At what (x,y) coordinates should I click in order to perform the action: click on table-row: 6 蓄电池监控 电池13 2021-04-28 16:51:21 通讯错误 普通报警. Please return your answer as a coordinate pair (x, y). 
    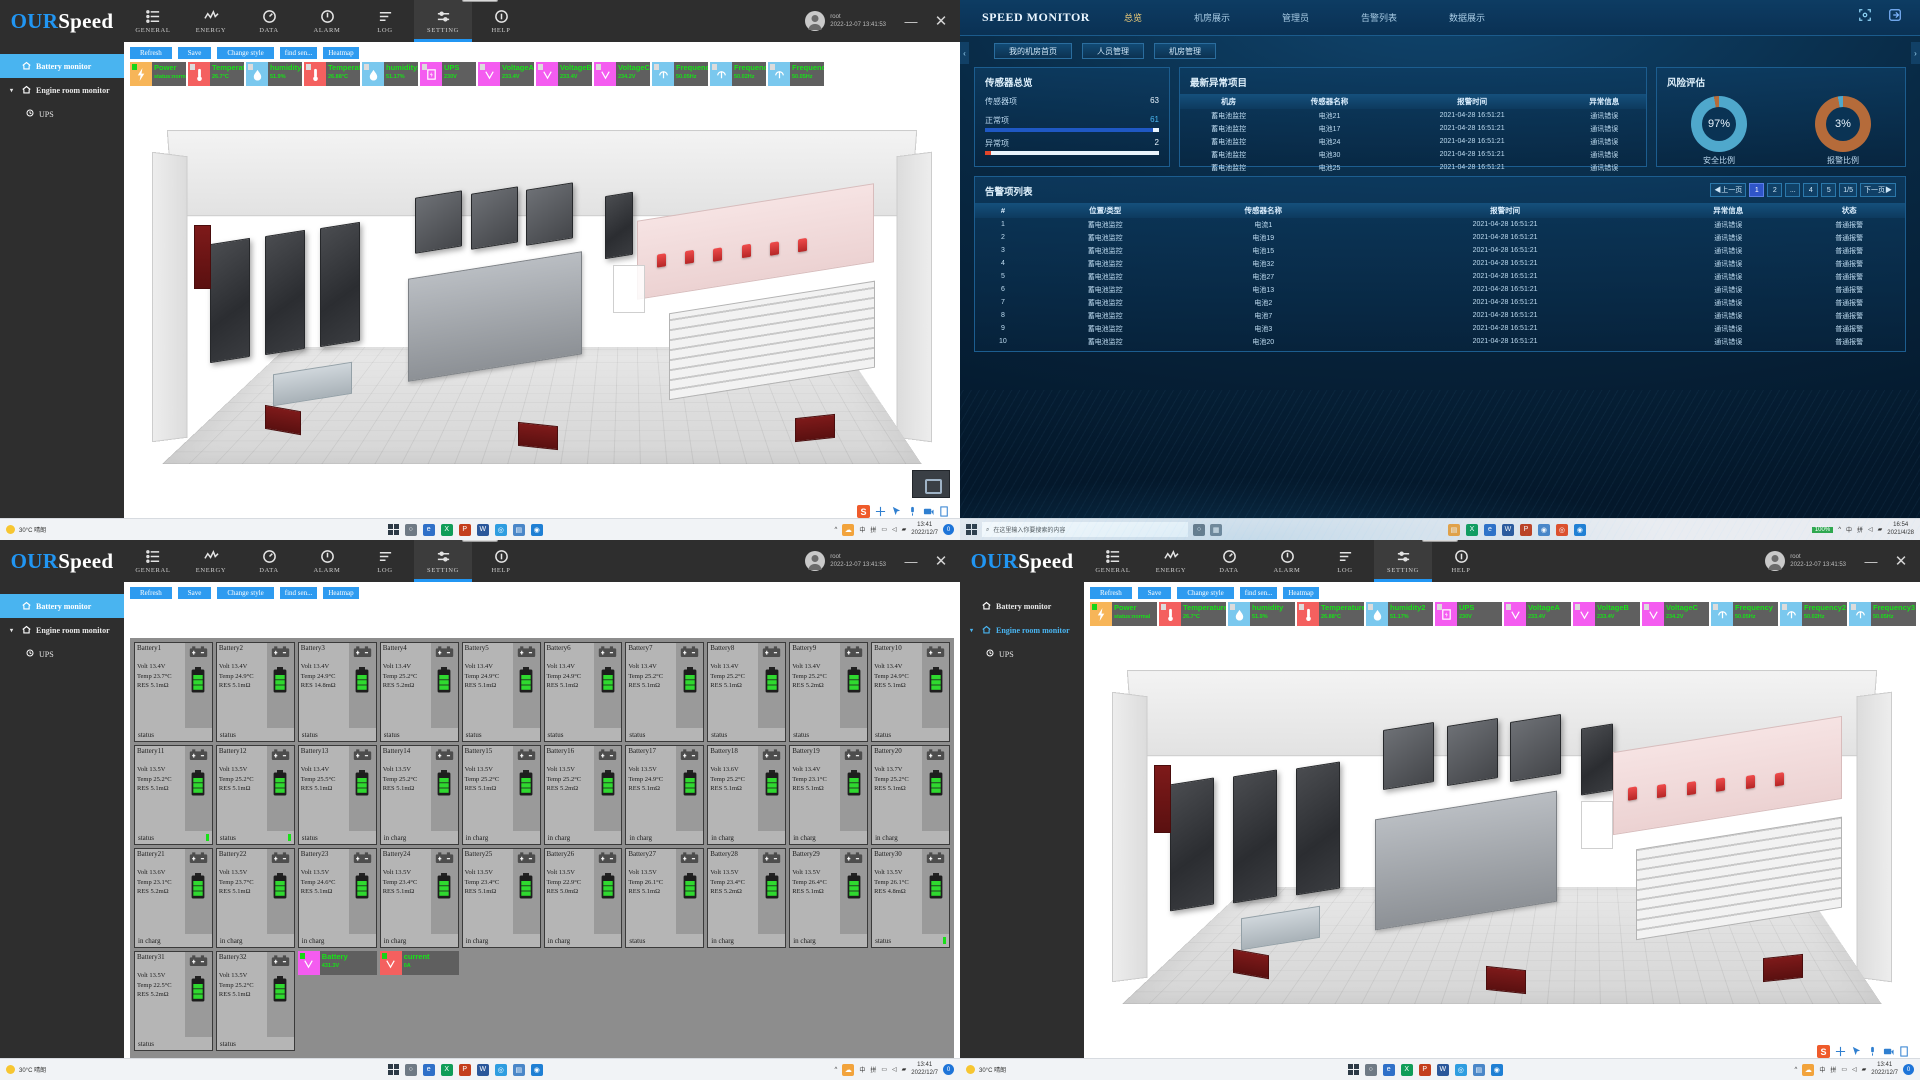
    Looking at the image, I should click on (1440, 289).